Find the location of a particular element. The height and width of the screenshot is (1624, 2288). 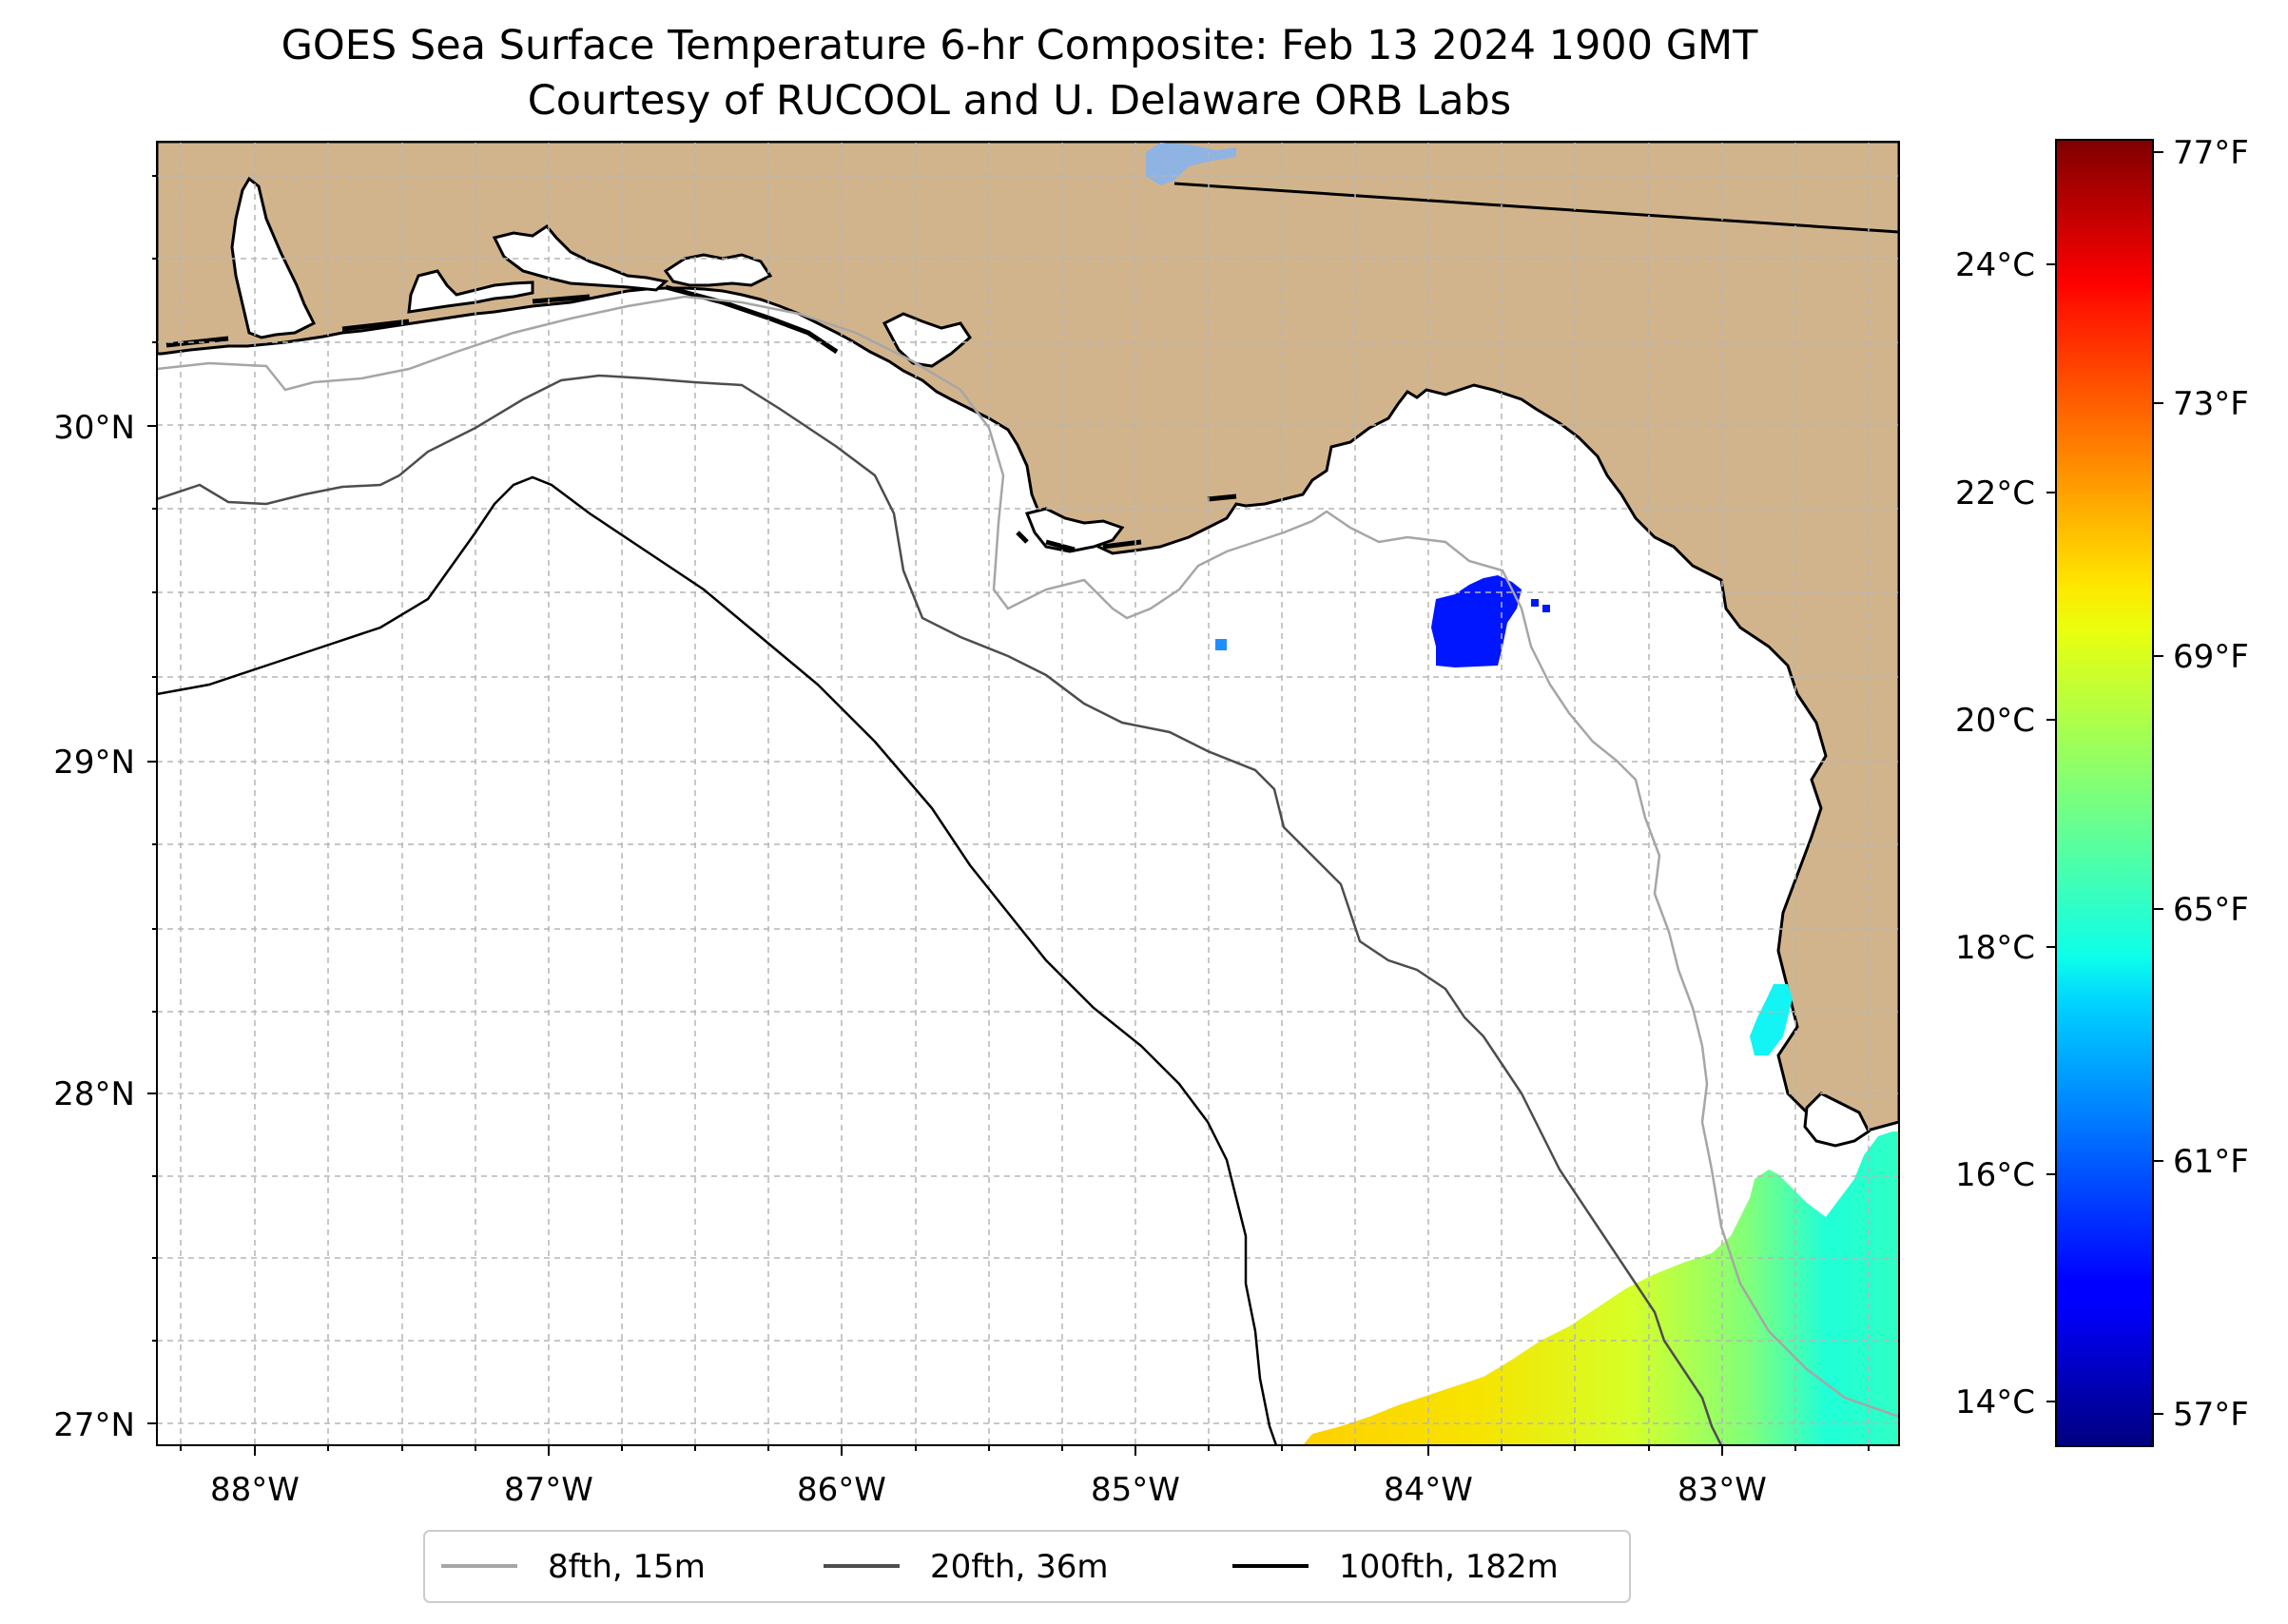

fahrenheit-tick: 77°F is located at coordinates (2211, 153).